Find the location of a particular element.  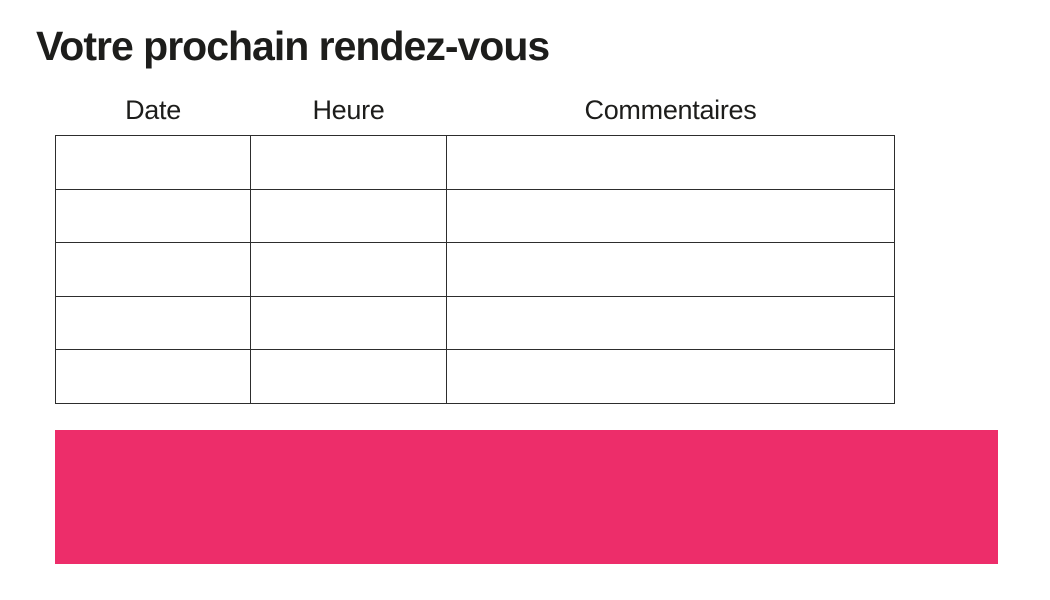

page-title: Votre prochain rendez-vous is located at coordinates (293, 46).